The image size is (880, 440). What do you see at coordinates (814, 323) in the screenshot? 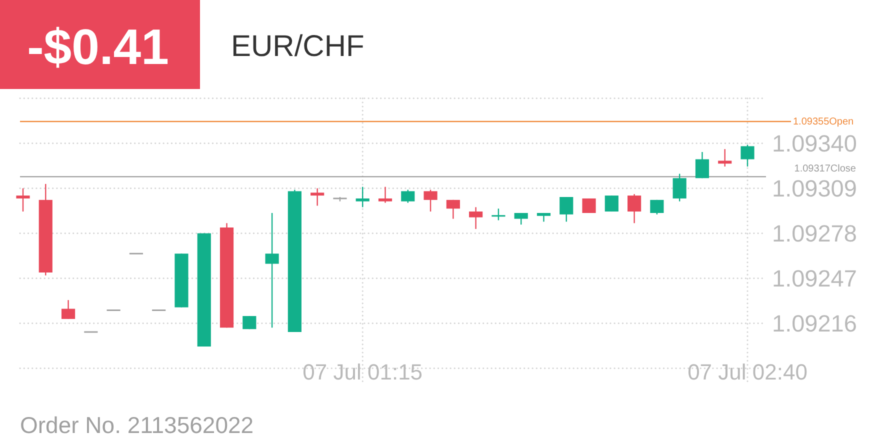
I see `y-tick-label: 1.09216` at bounding box center [814, 323].